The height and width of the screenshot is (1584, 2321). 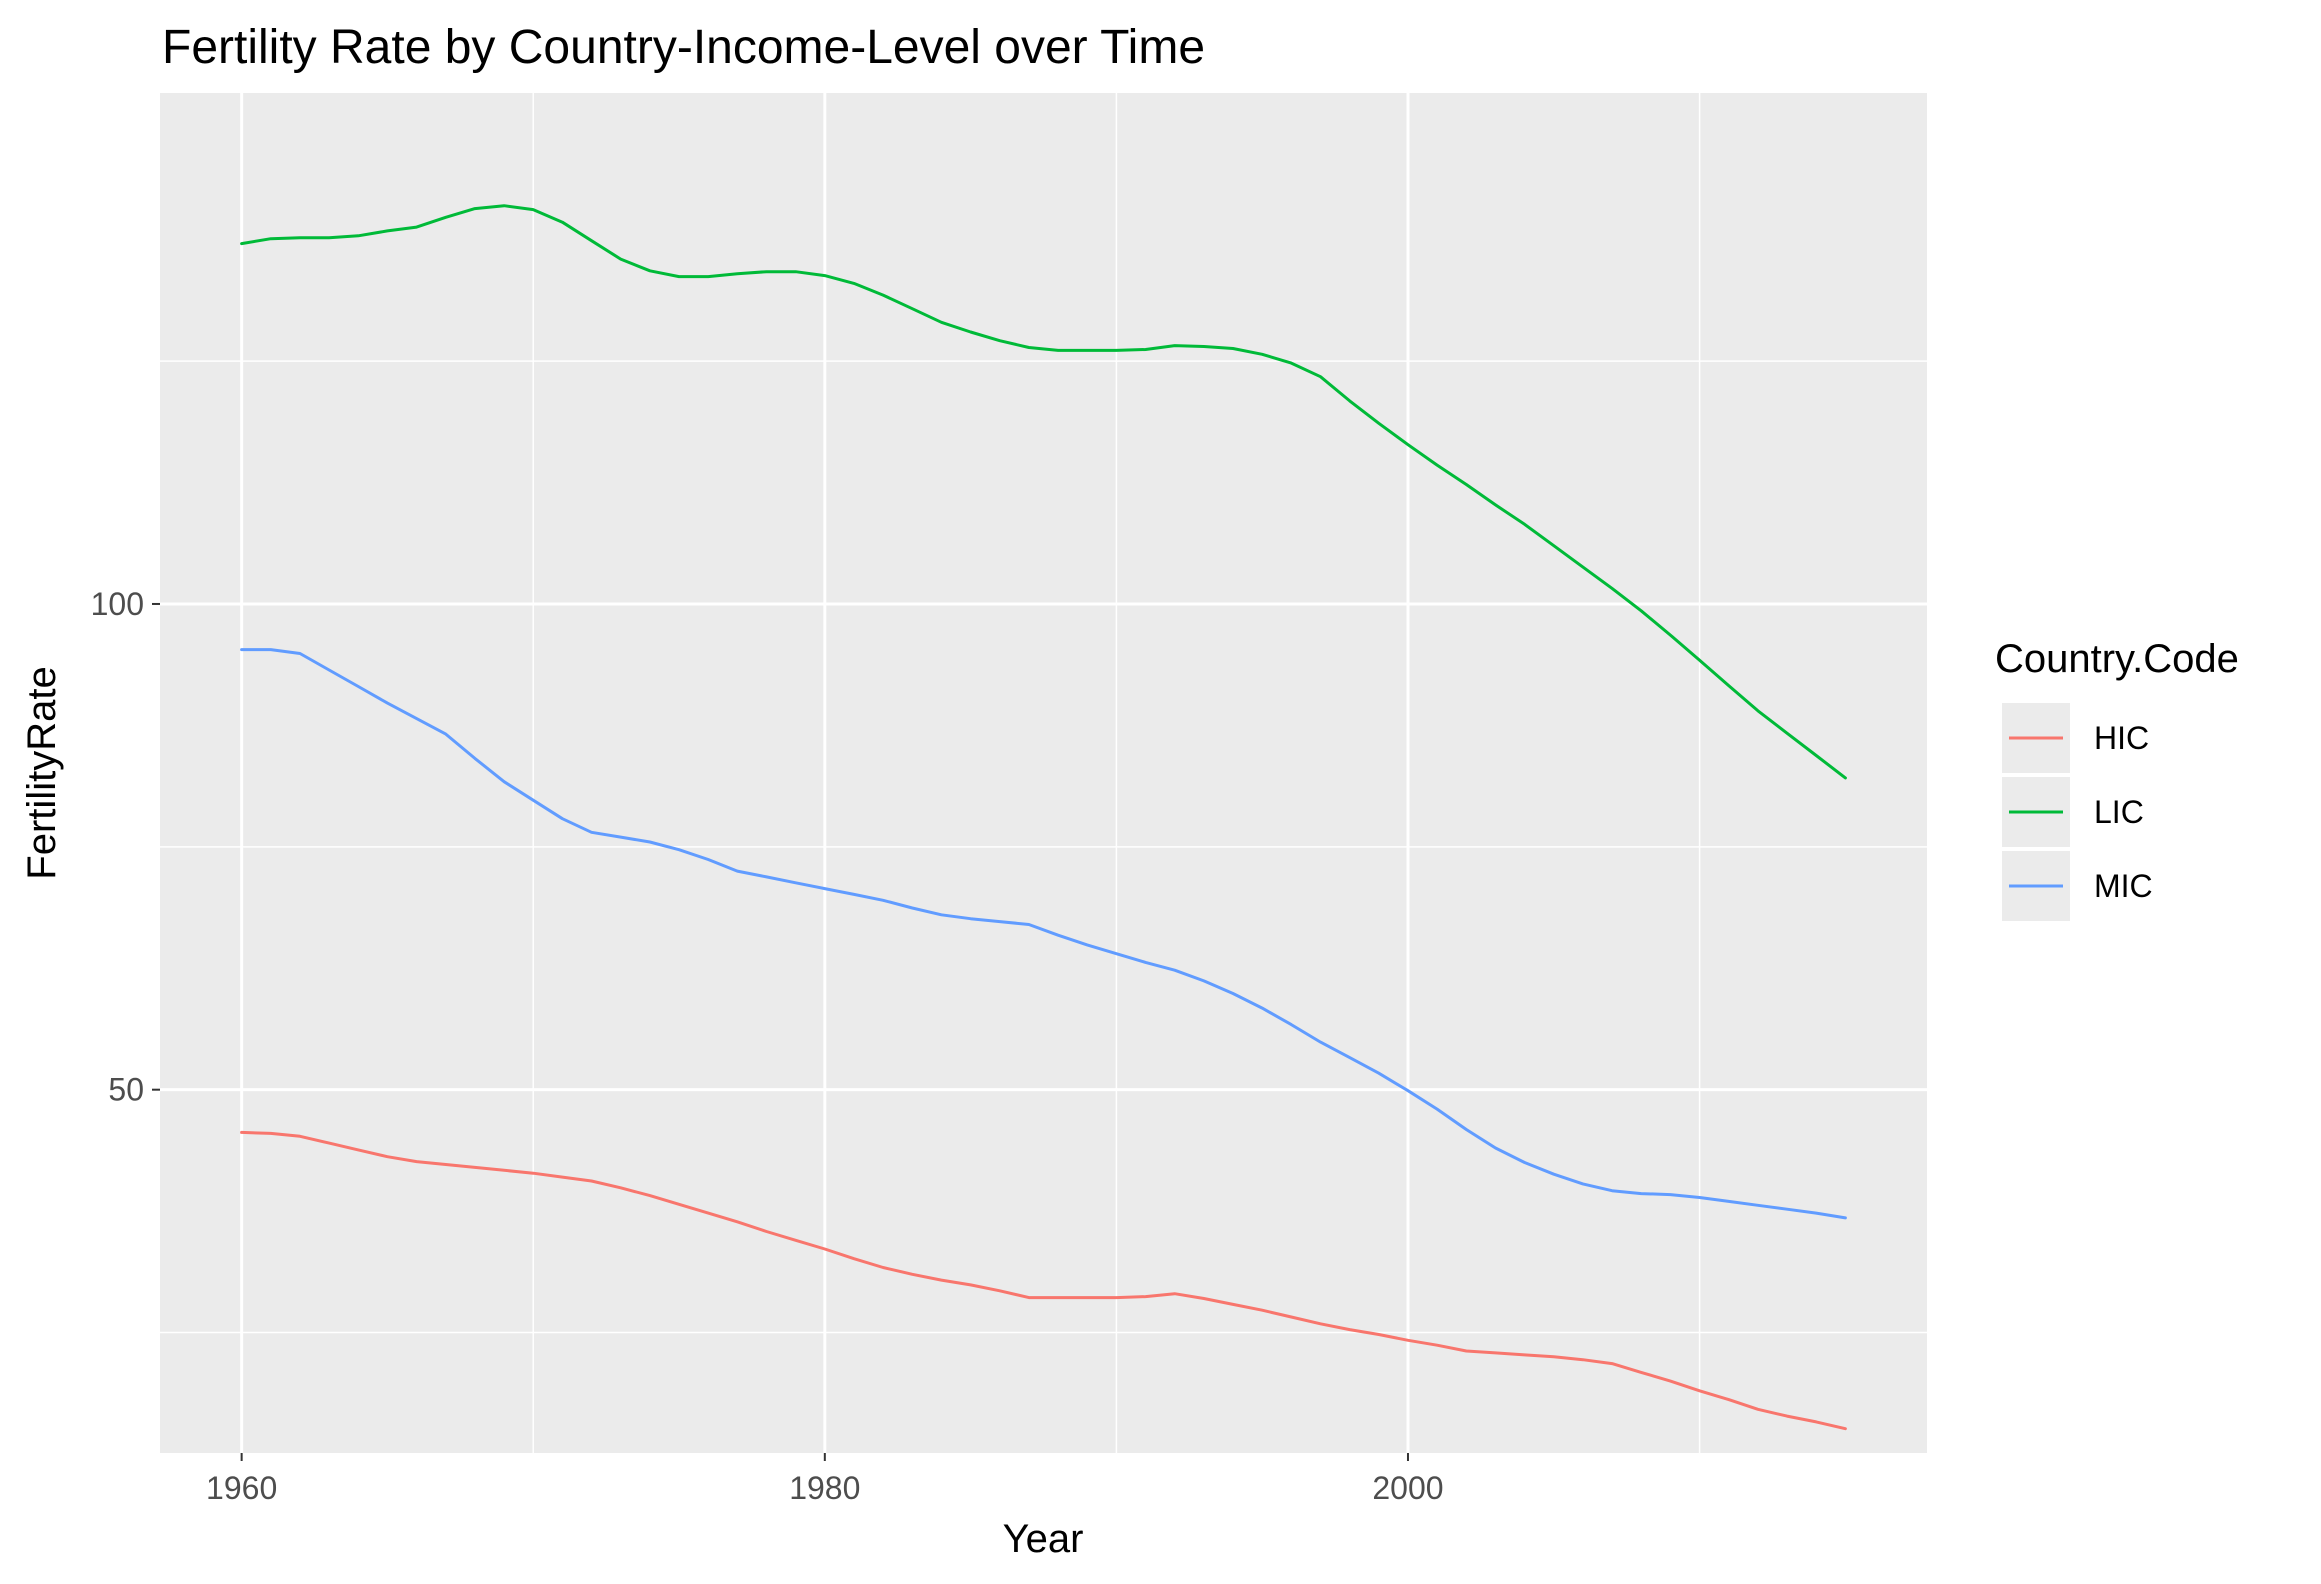 I want to click on y-tick-label: 100, so click(x=117, y=604).